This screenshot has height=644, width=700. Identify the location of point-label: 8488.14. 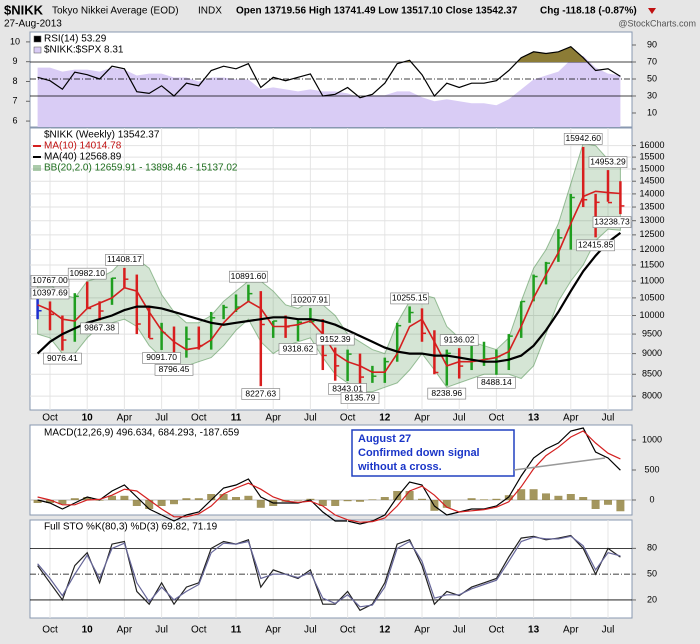
(496, 382).